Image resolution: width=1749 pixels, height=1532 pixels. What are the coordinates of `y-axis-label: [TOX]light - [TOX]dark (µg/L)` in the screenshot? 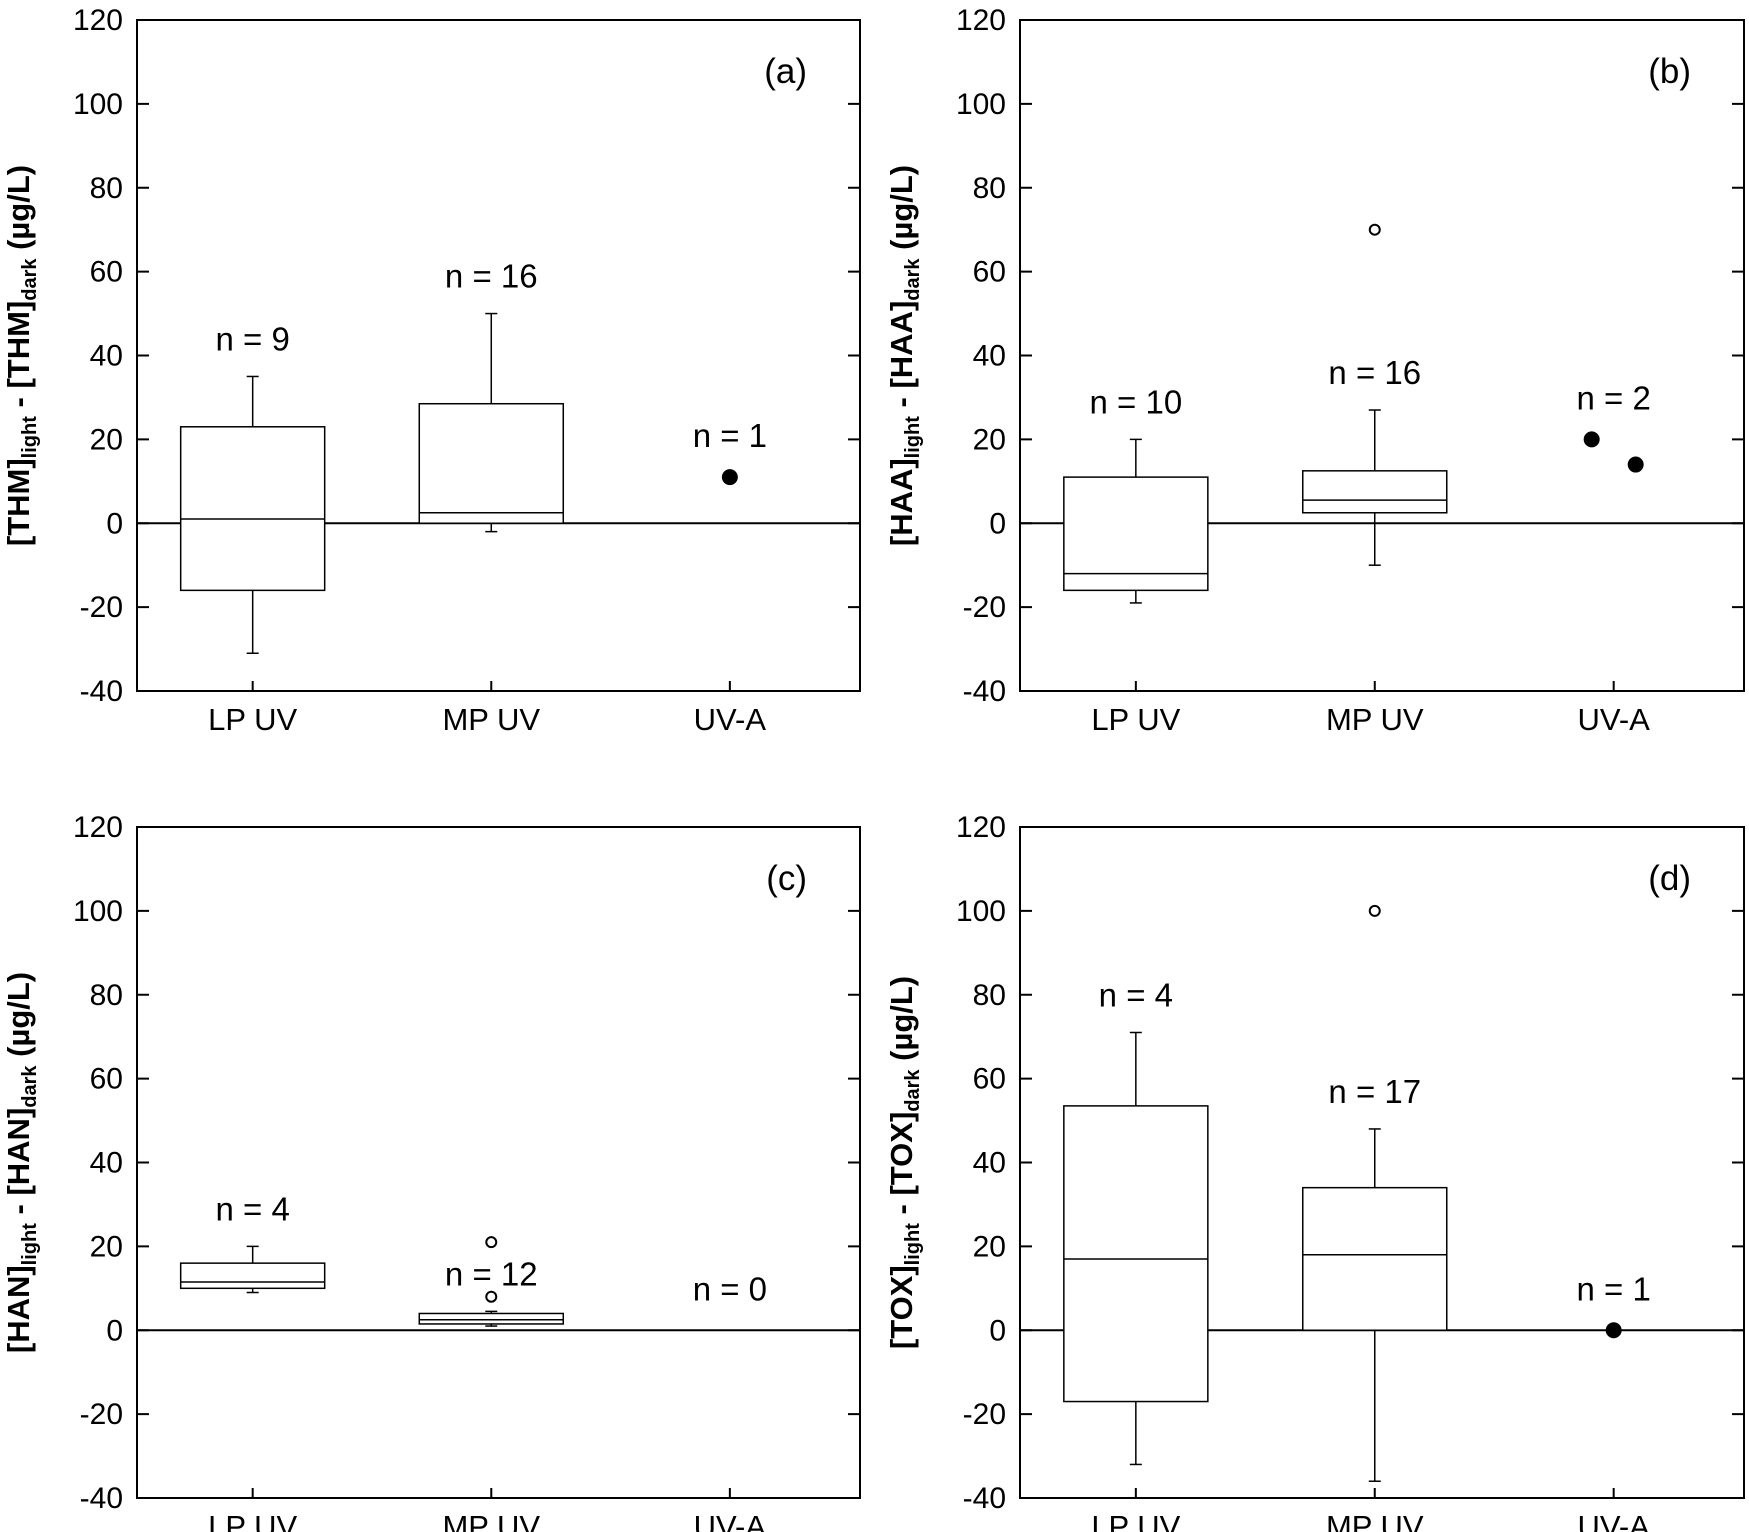 It's located at (904, 1162).